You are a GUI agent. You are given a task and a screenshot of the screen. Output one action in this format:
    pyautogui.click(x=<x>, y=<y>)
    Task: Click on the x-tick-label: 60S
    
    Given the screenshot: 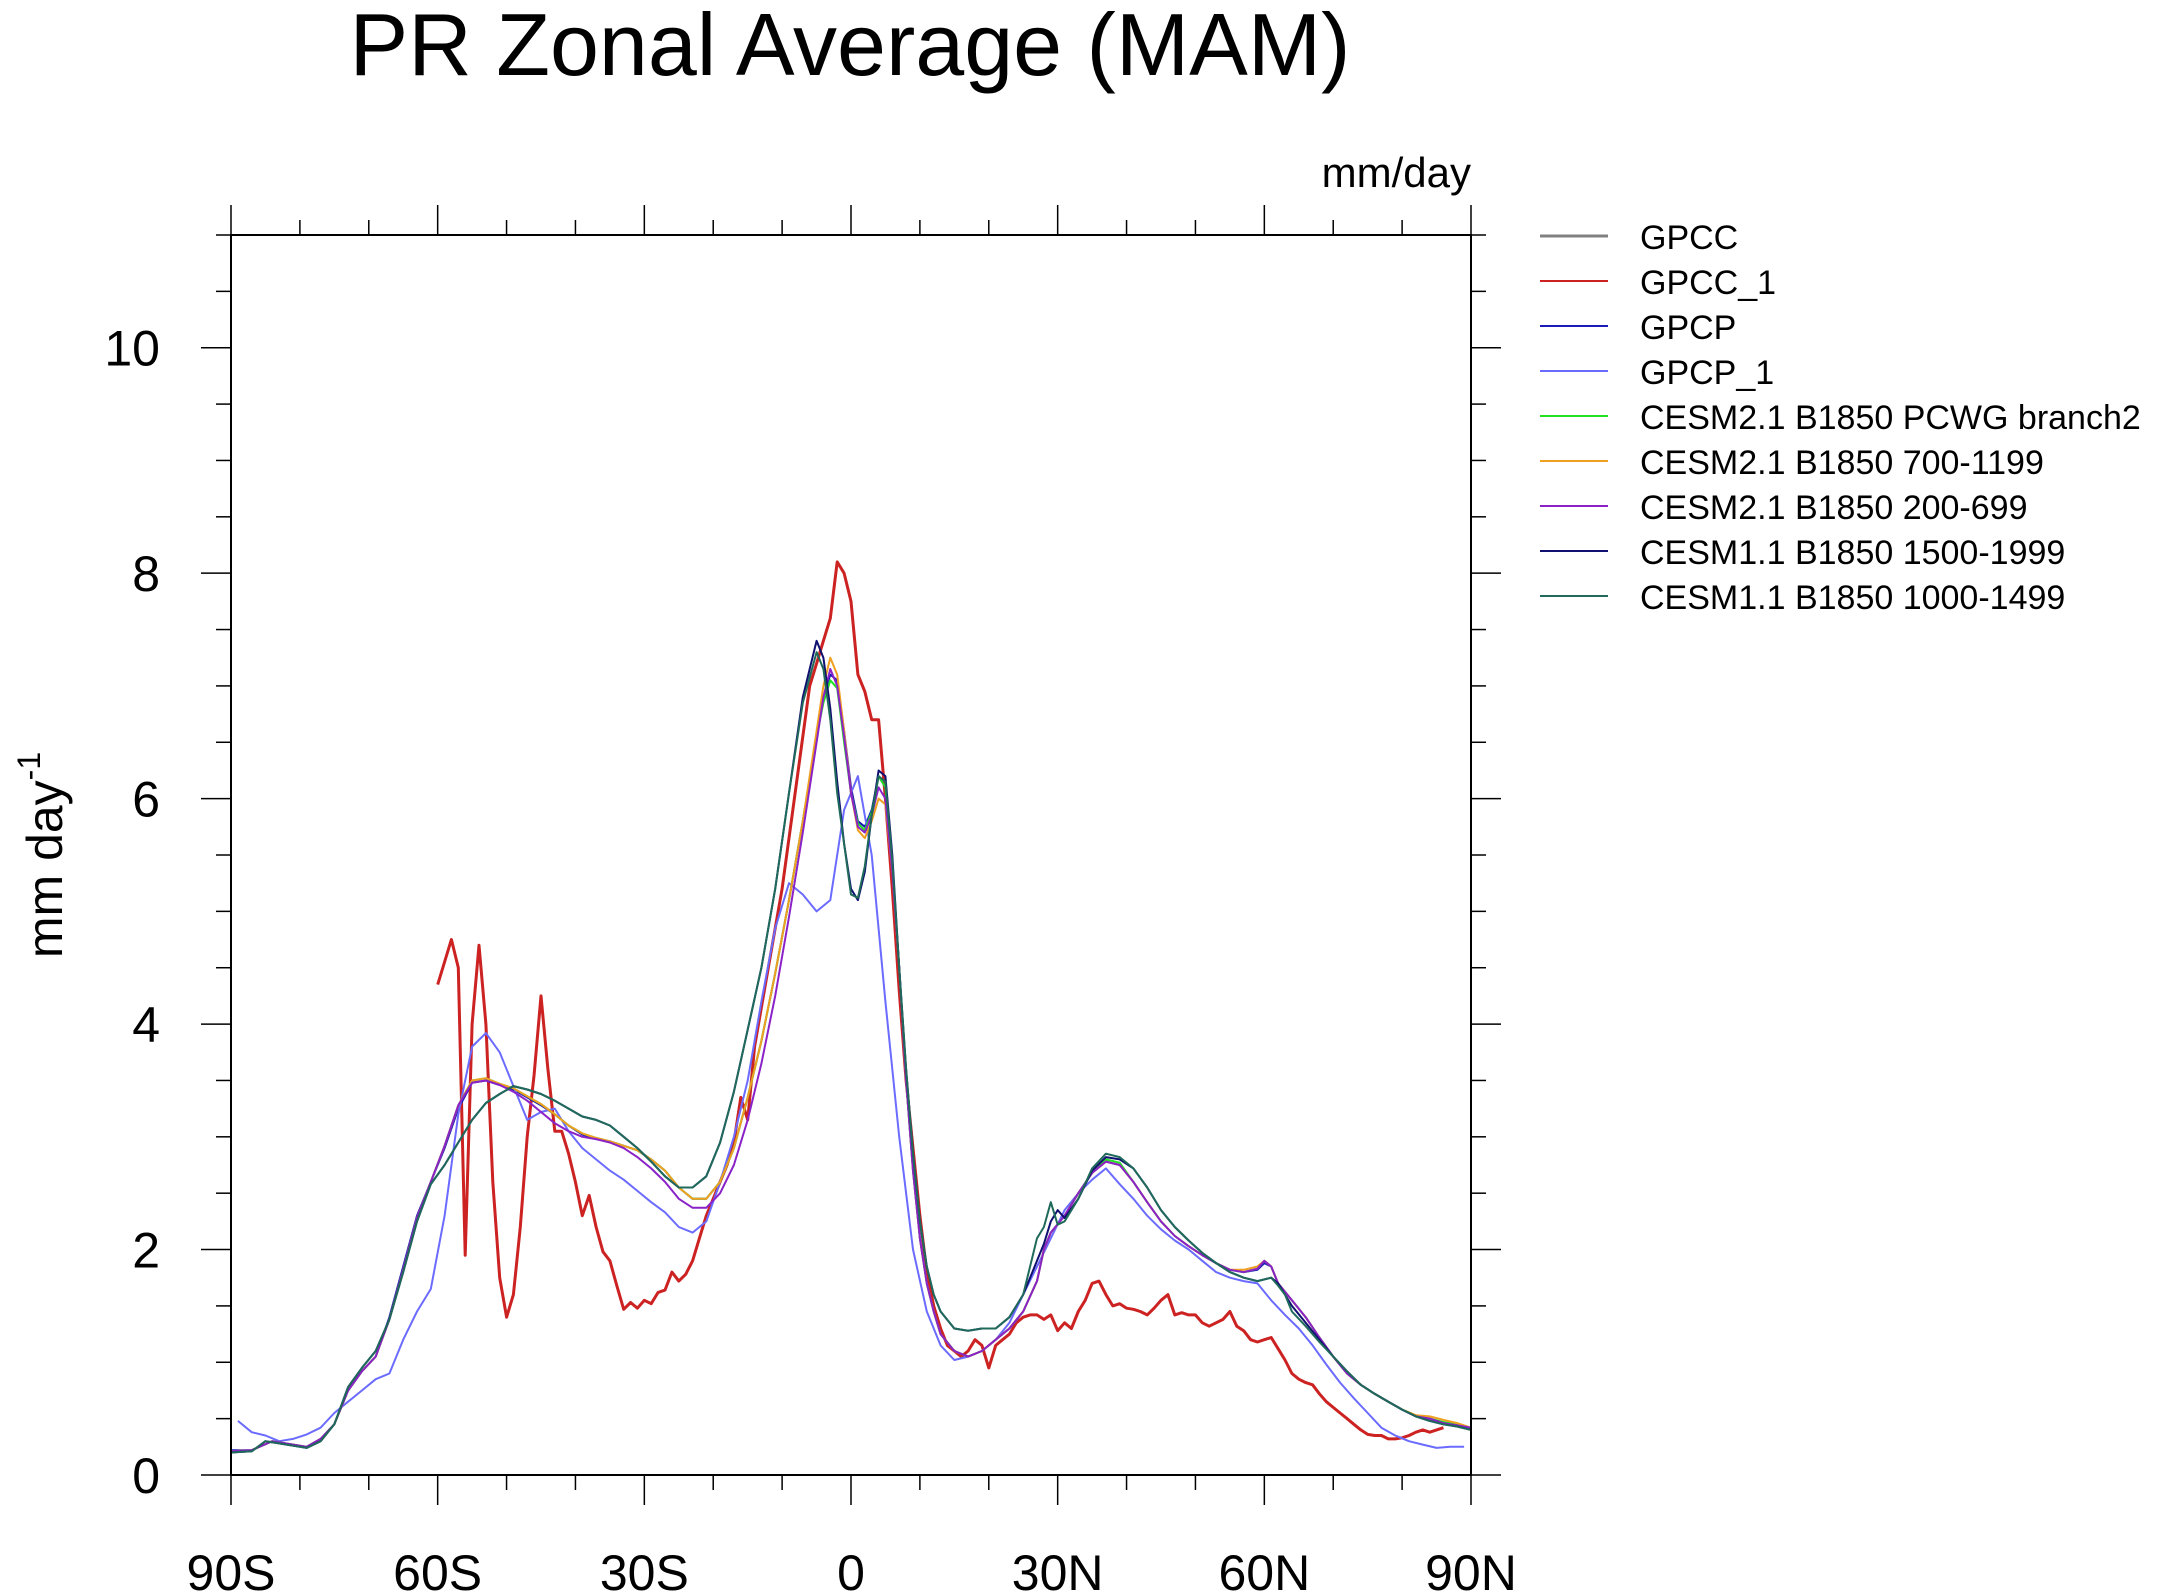 What is the action you would take?
    pyautogui.click(x=437, y=1570)
    